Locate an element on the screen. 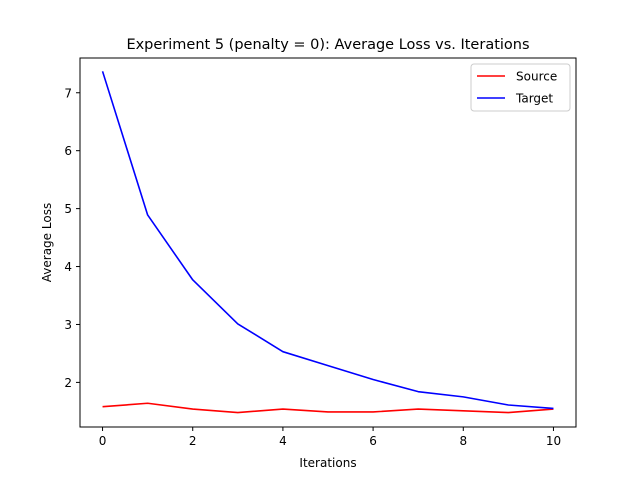  legend: Source Target is located at coordinates (520, 87).